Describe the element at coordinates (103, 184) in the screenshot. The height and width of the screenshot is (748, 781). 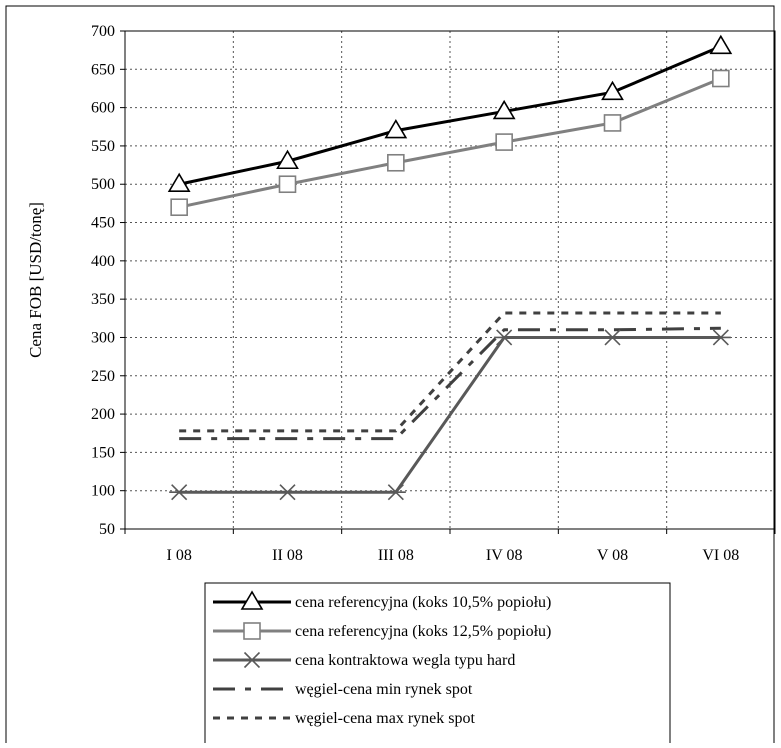
I see `y-tick-label: 500` at that location.